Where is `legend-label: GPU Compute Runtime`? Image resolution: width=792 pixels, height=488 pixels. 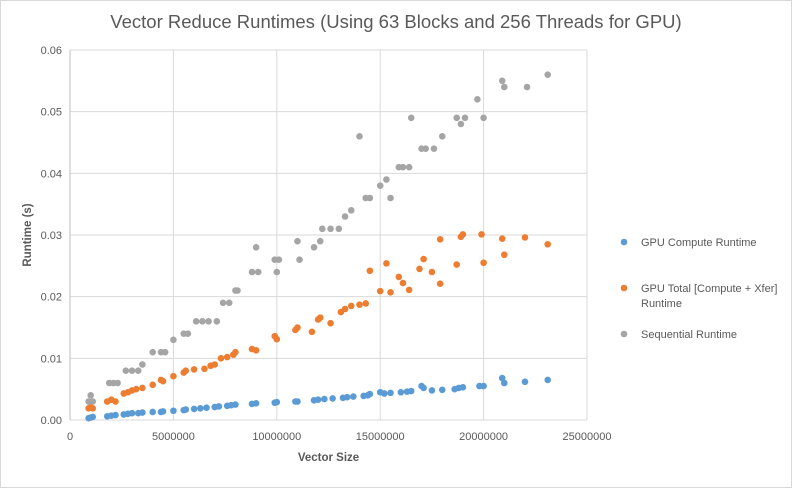 legend-label: GPU Compute Runtime is located at coordinates (699, 243).